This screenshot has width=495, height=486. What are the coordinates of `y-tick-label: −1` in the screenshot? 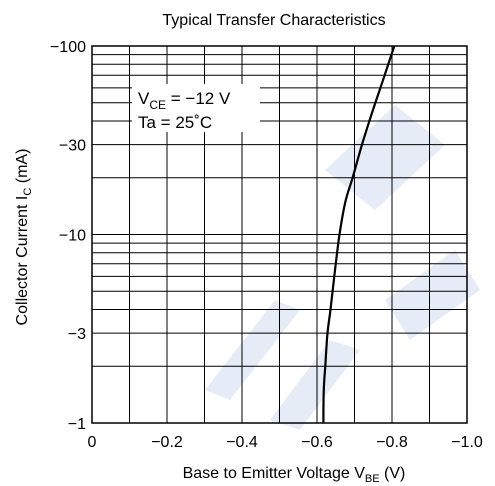 It's located at (77, 424).